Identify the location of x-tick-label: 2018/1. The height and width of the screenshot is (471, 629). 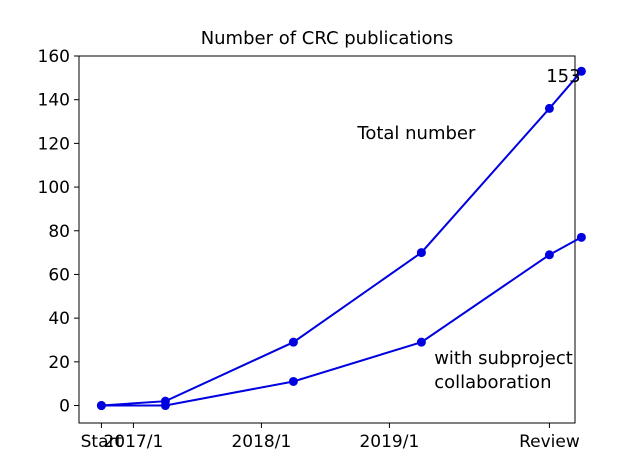
(261, 442).